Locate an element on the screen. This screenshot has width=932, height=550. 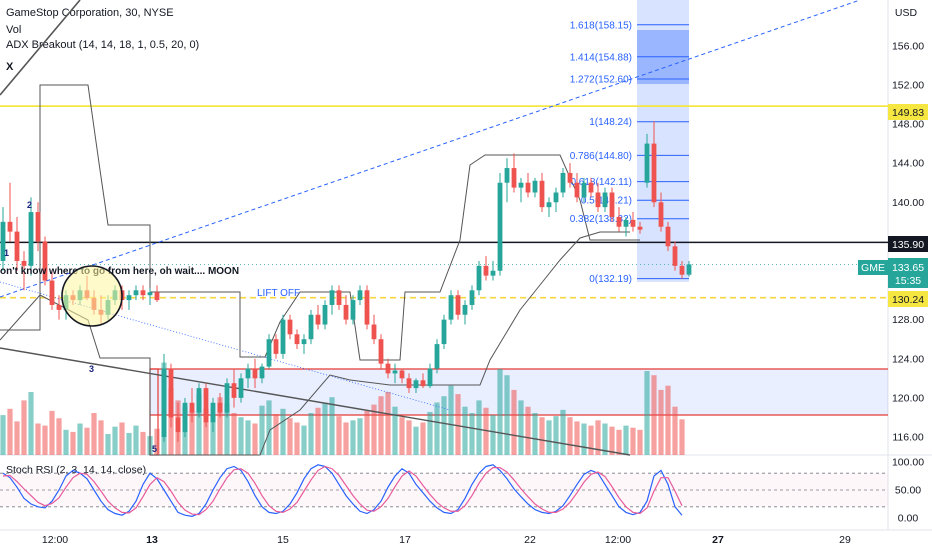
upper-trendline is located at coordinates (40, 48).